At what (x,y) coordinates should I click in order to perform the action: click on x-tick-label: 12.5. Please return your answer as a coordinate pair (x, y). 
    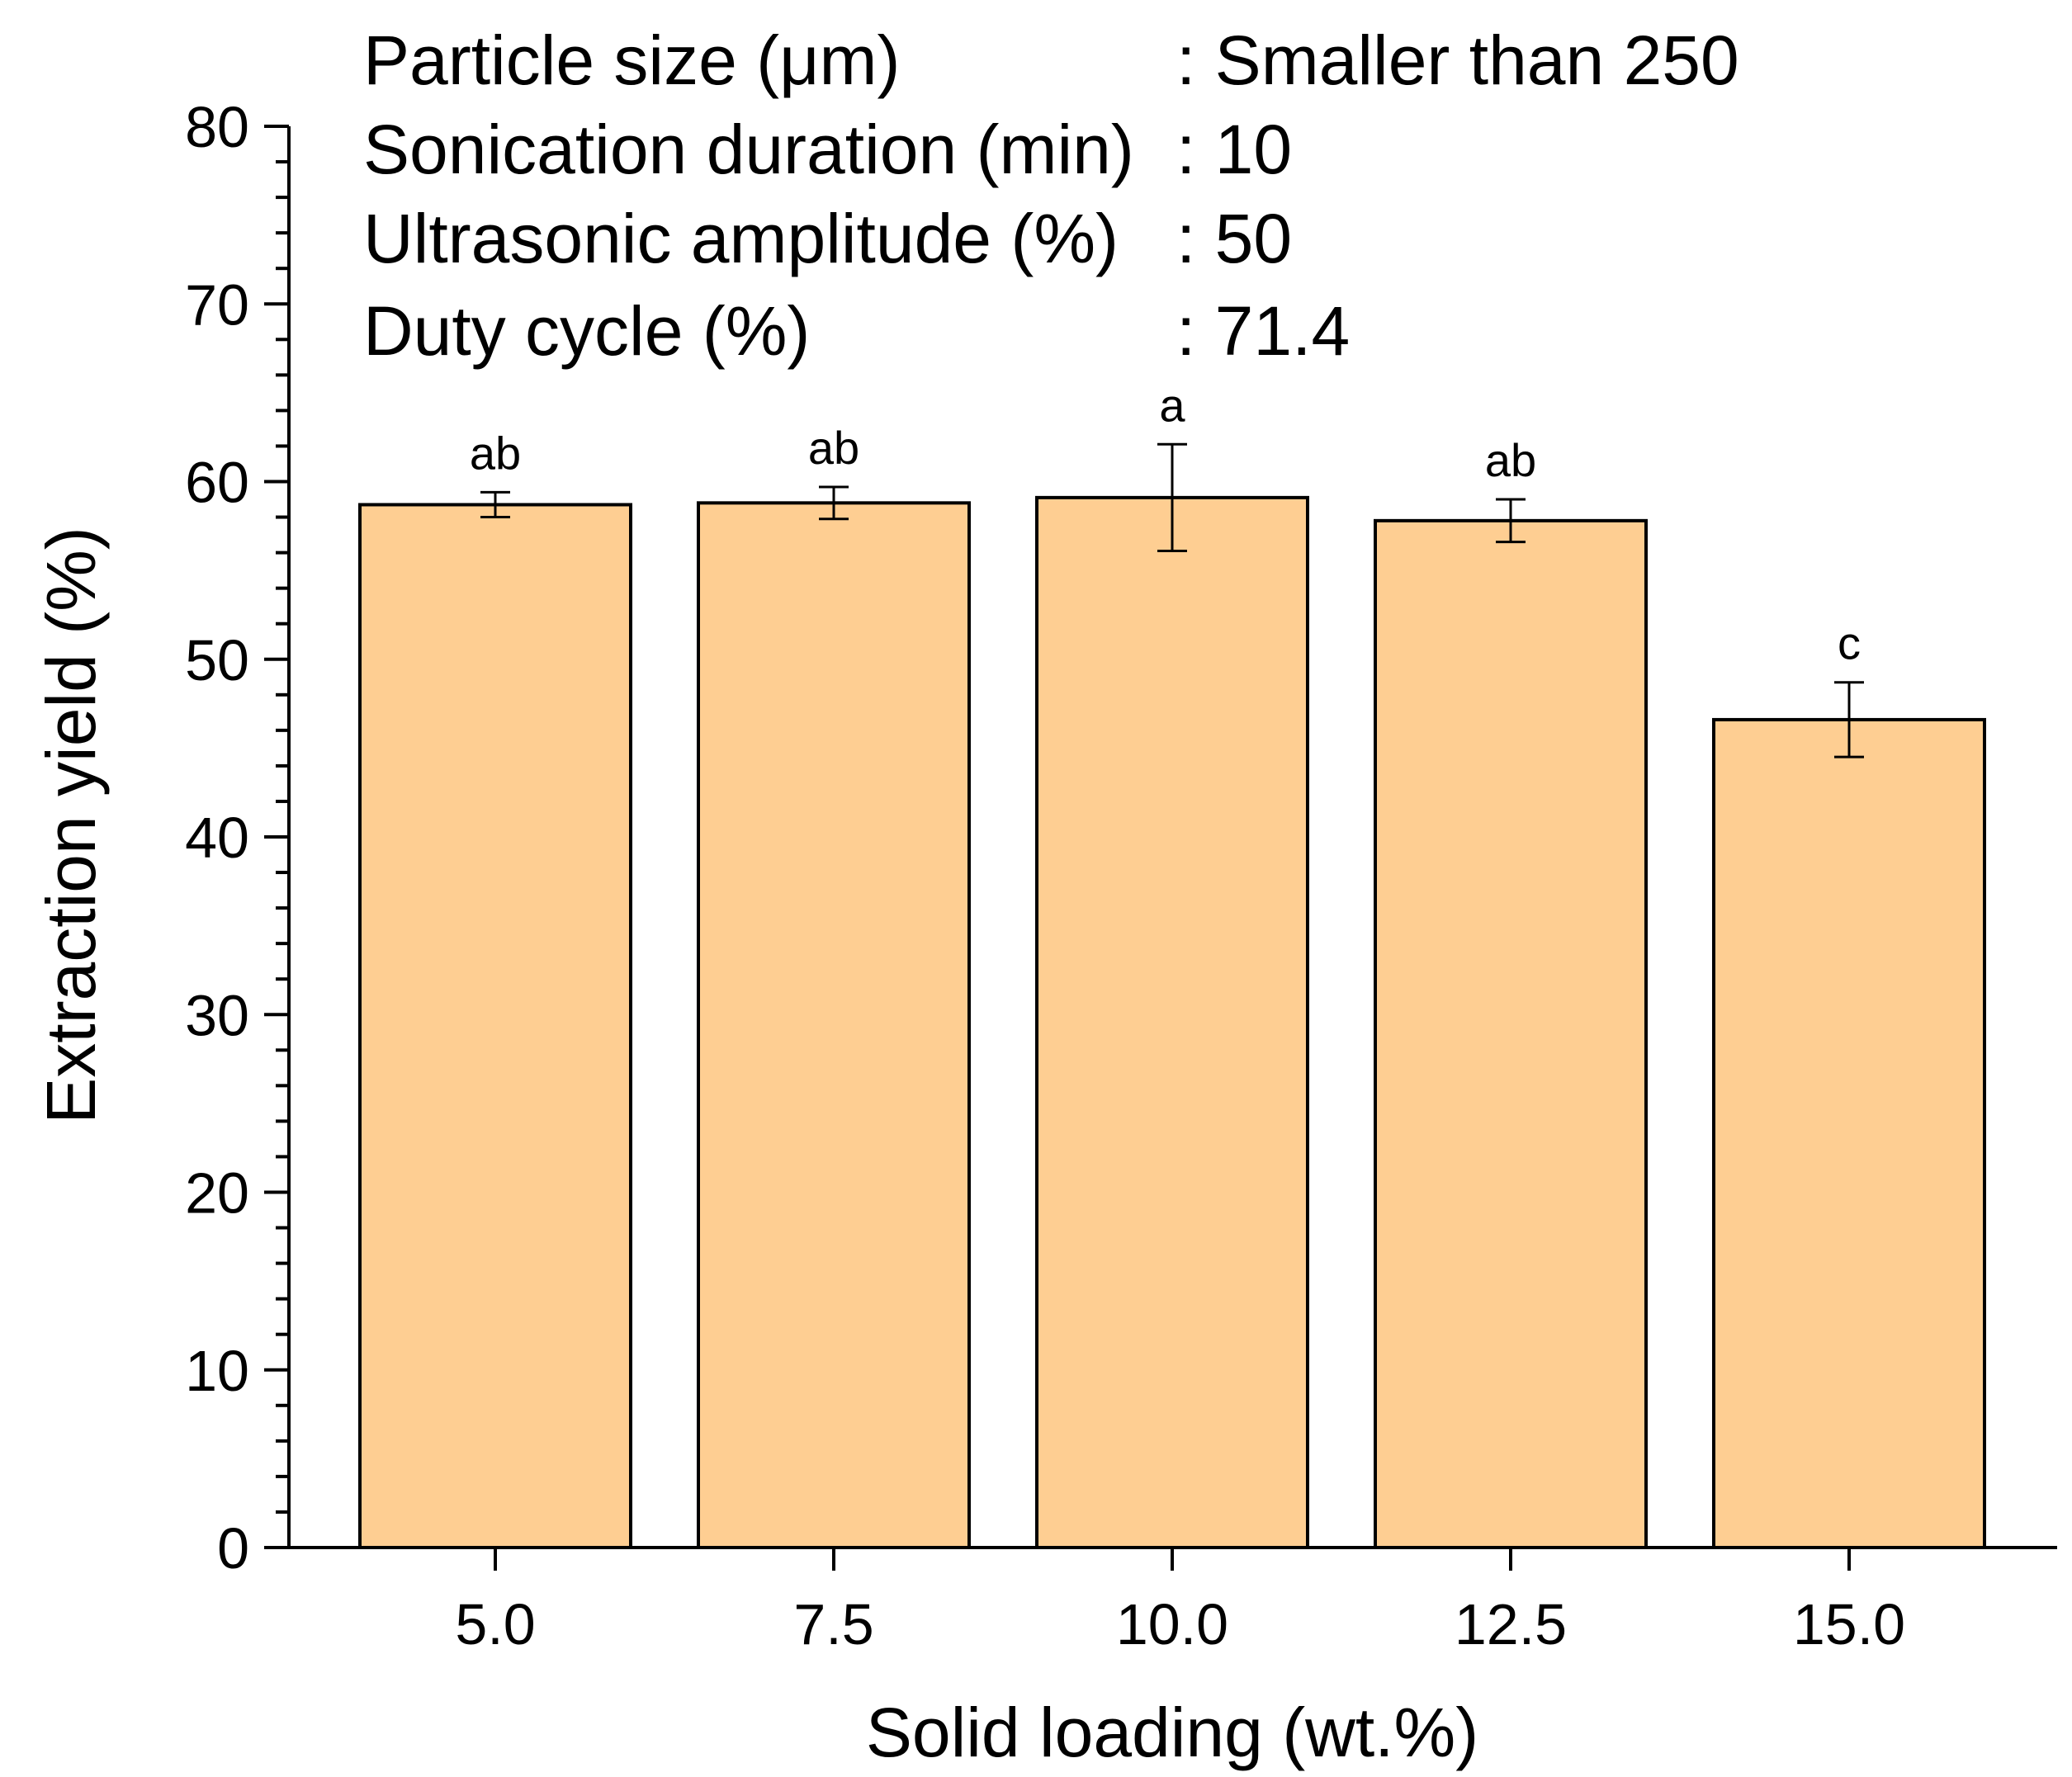
    Looking at the image, I should click on (1511, 1624).